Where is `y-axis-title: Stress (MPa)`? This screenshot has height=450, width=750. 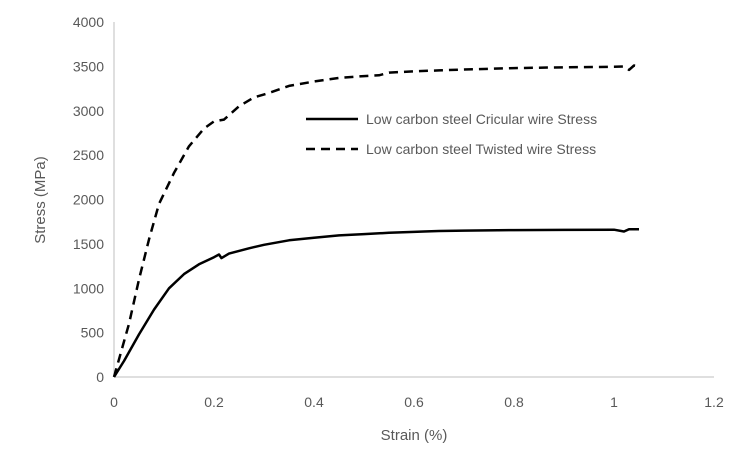
y-axis-title: Stress (MPa) is located at coordinates (40, 200).